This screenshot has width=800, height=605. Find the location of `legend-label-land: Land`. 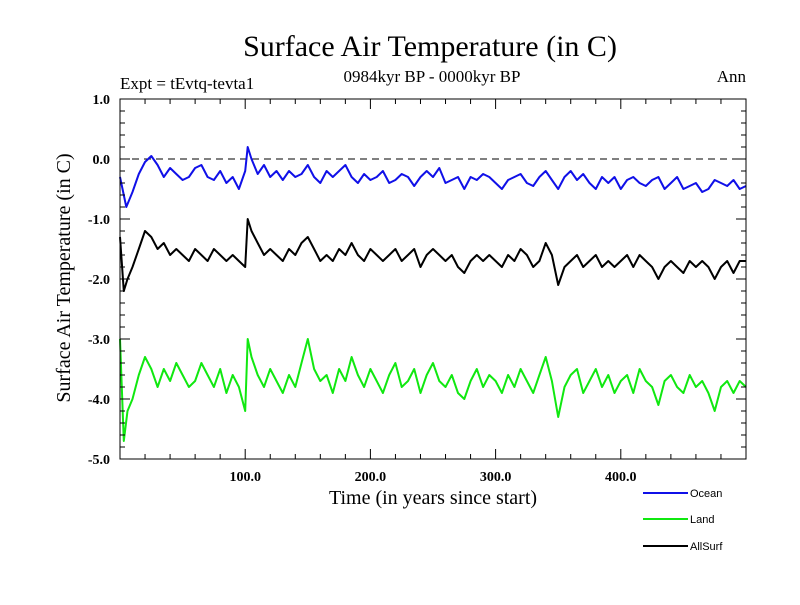

legend-label-land: Land is located at coordinates (702, 520).